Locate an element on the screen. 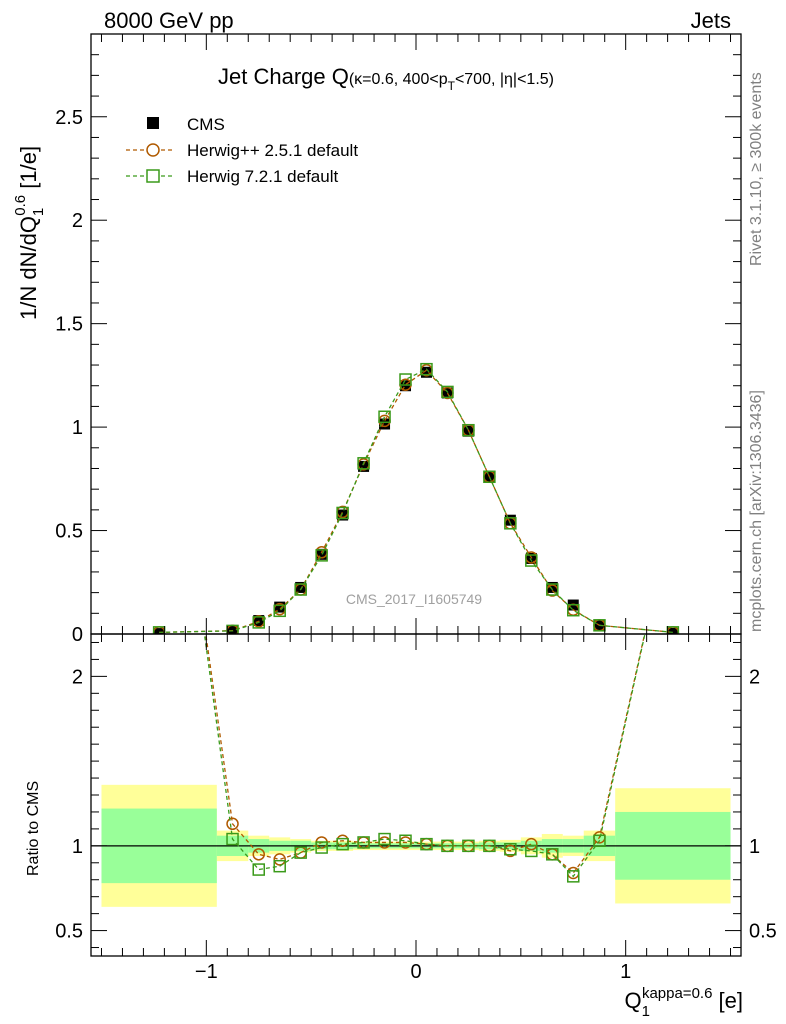 The height and width of the screenshot is (1024, 786). xlabel-sub: 1 is located at coordinates (646, 1011).